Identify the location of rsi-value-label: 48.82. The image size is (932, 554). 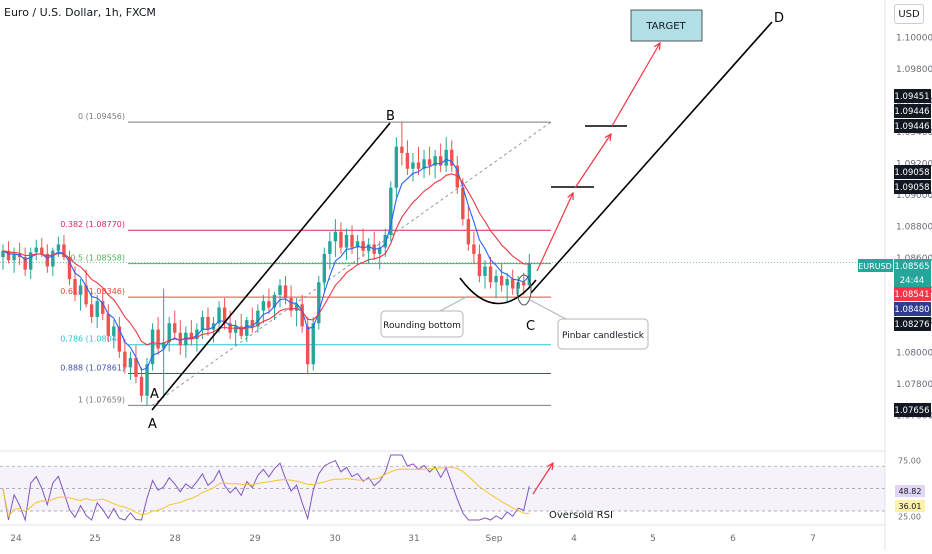
(910, 491).